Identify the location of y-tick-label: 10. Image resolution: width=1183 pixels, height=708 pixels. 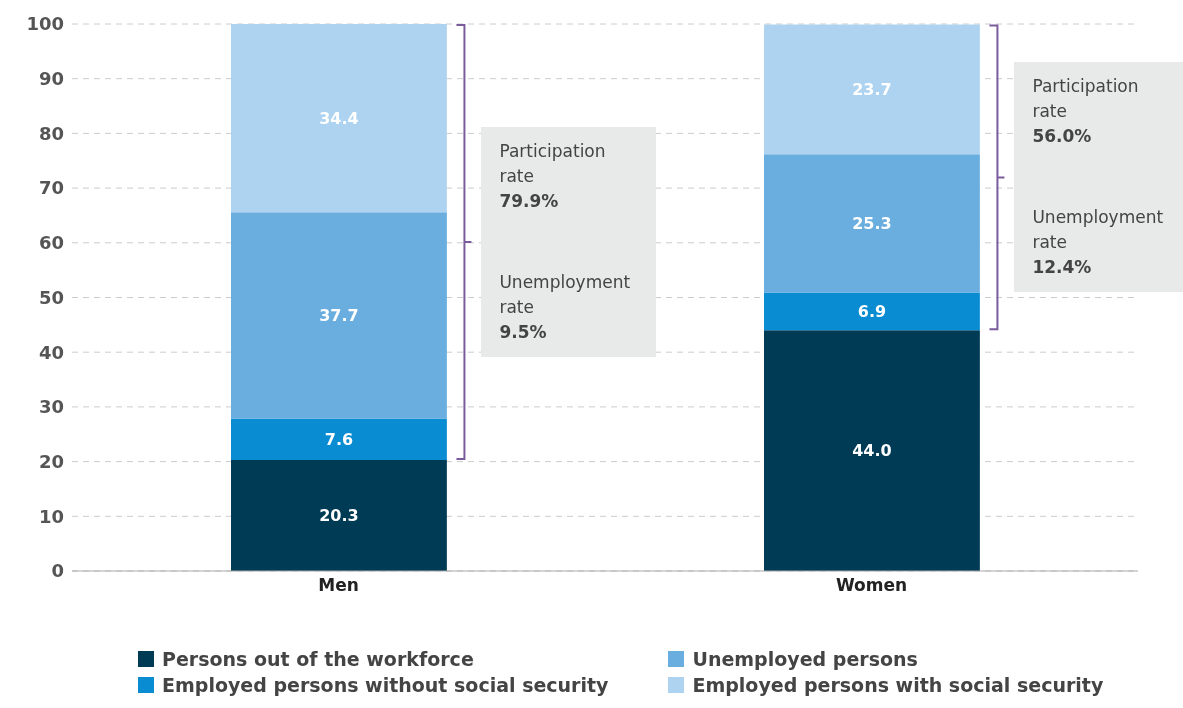
(51, 516).